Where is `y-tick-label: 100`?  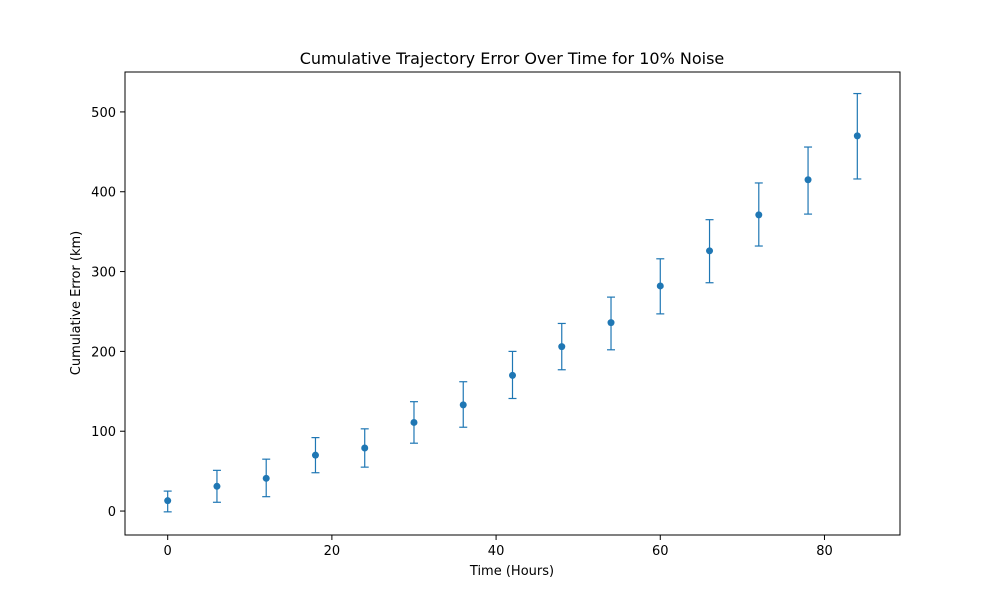 y-tick-label: 100 is located at coordinates (103, 432).